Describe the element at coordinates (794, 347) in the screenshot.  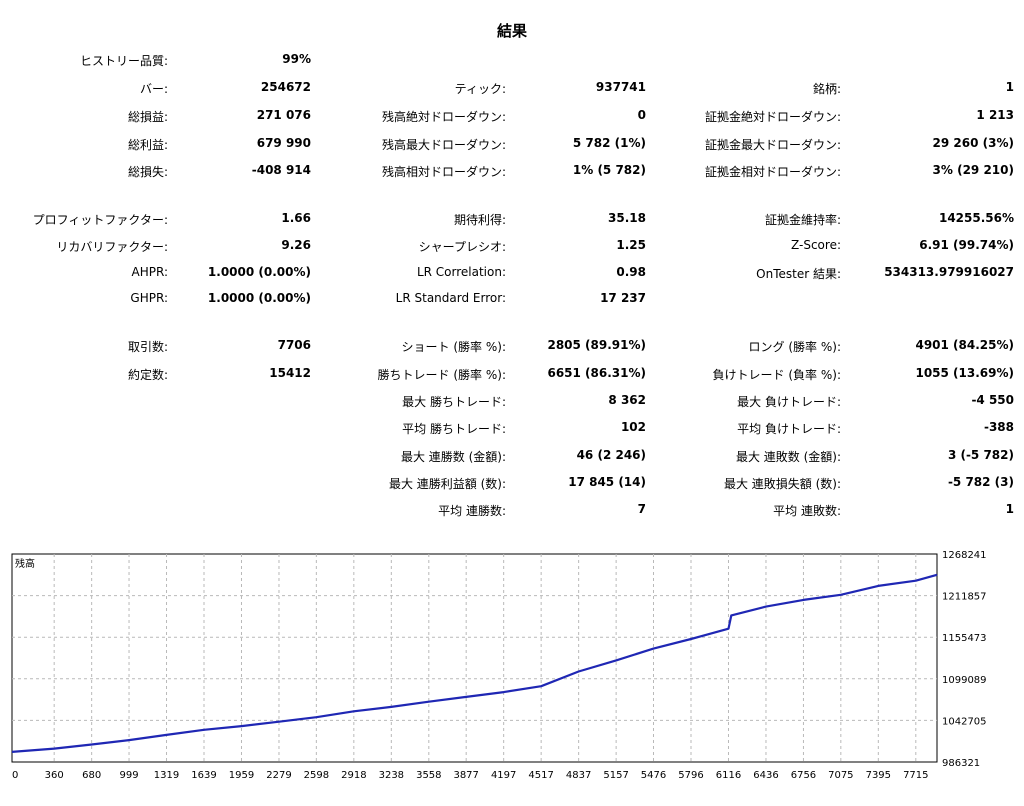
I see `stat-label: ロング (勝率 %):` at that location.